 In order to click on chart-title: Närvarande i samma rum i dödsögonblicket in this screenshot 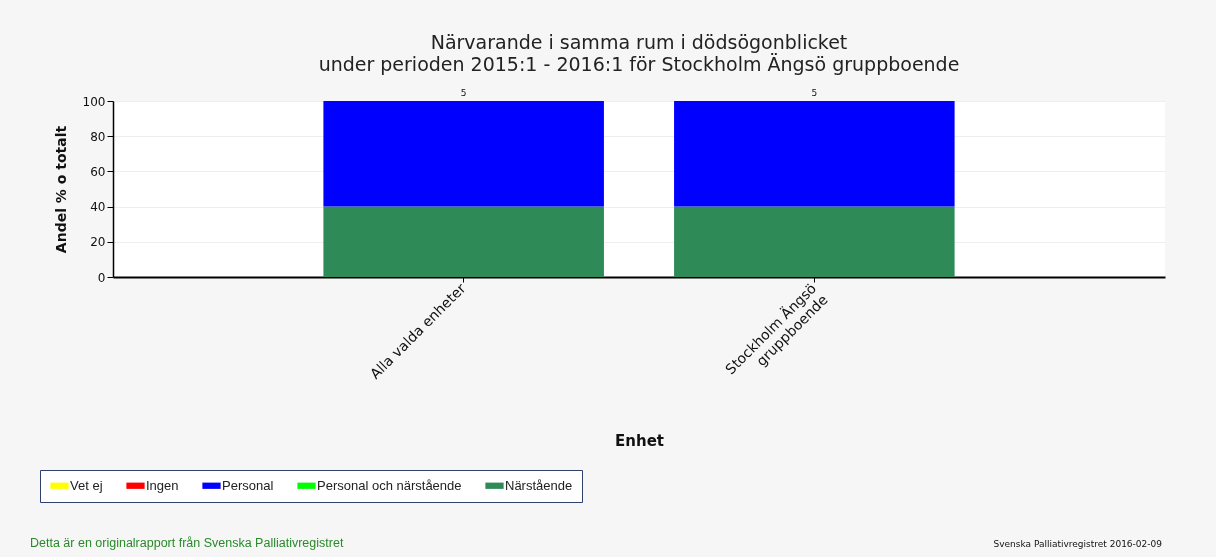, I will do `click(639, 42)`.